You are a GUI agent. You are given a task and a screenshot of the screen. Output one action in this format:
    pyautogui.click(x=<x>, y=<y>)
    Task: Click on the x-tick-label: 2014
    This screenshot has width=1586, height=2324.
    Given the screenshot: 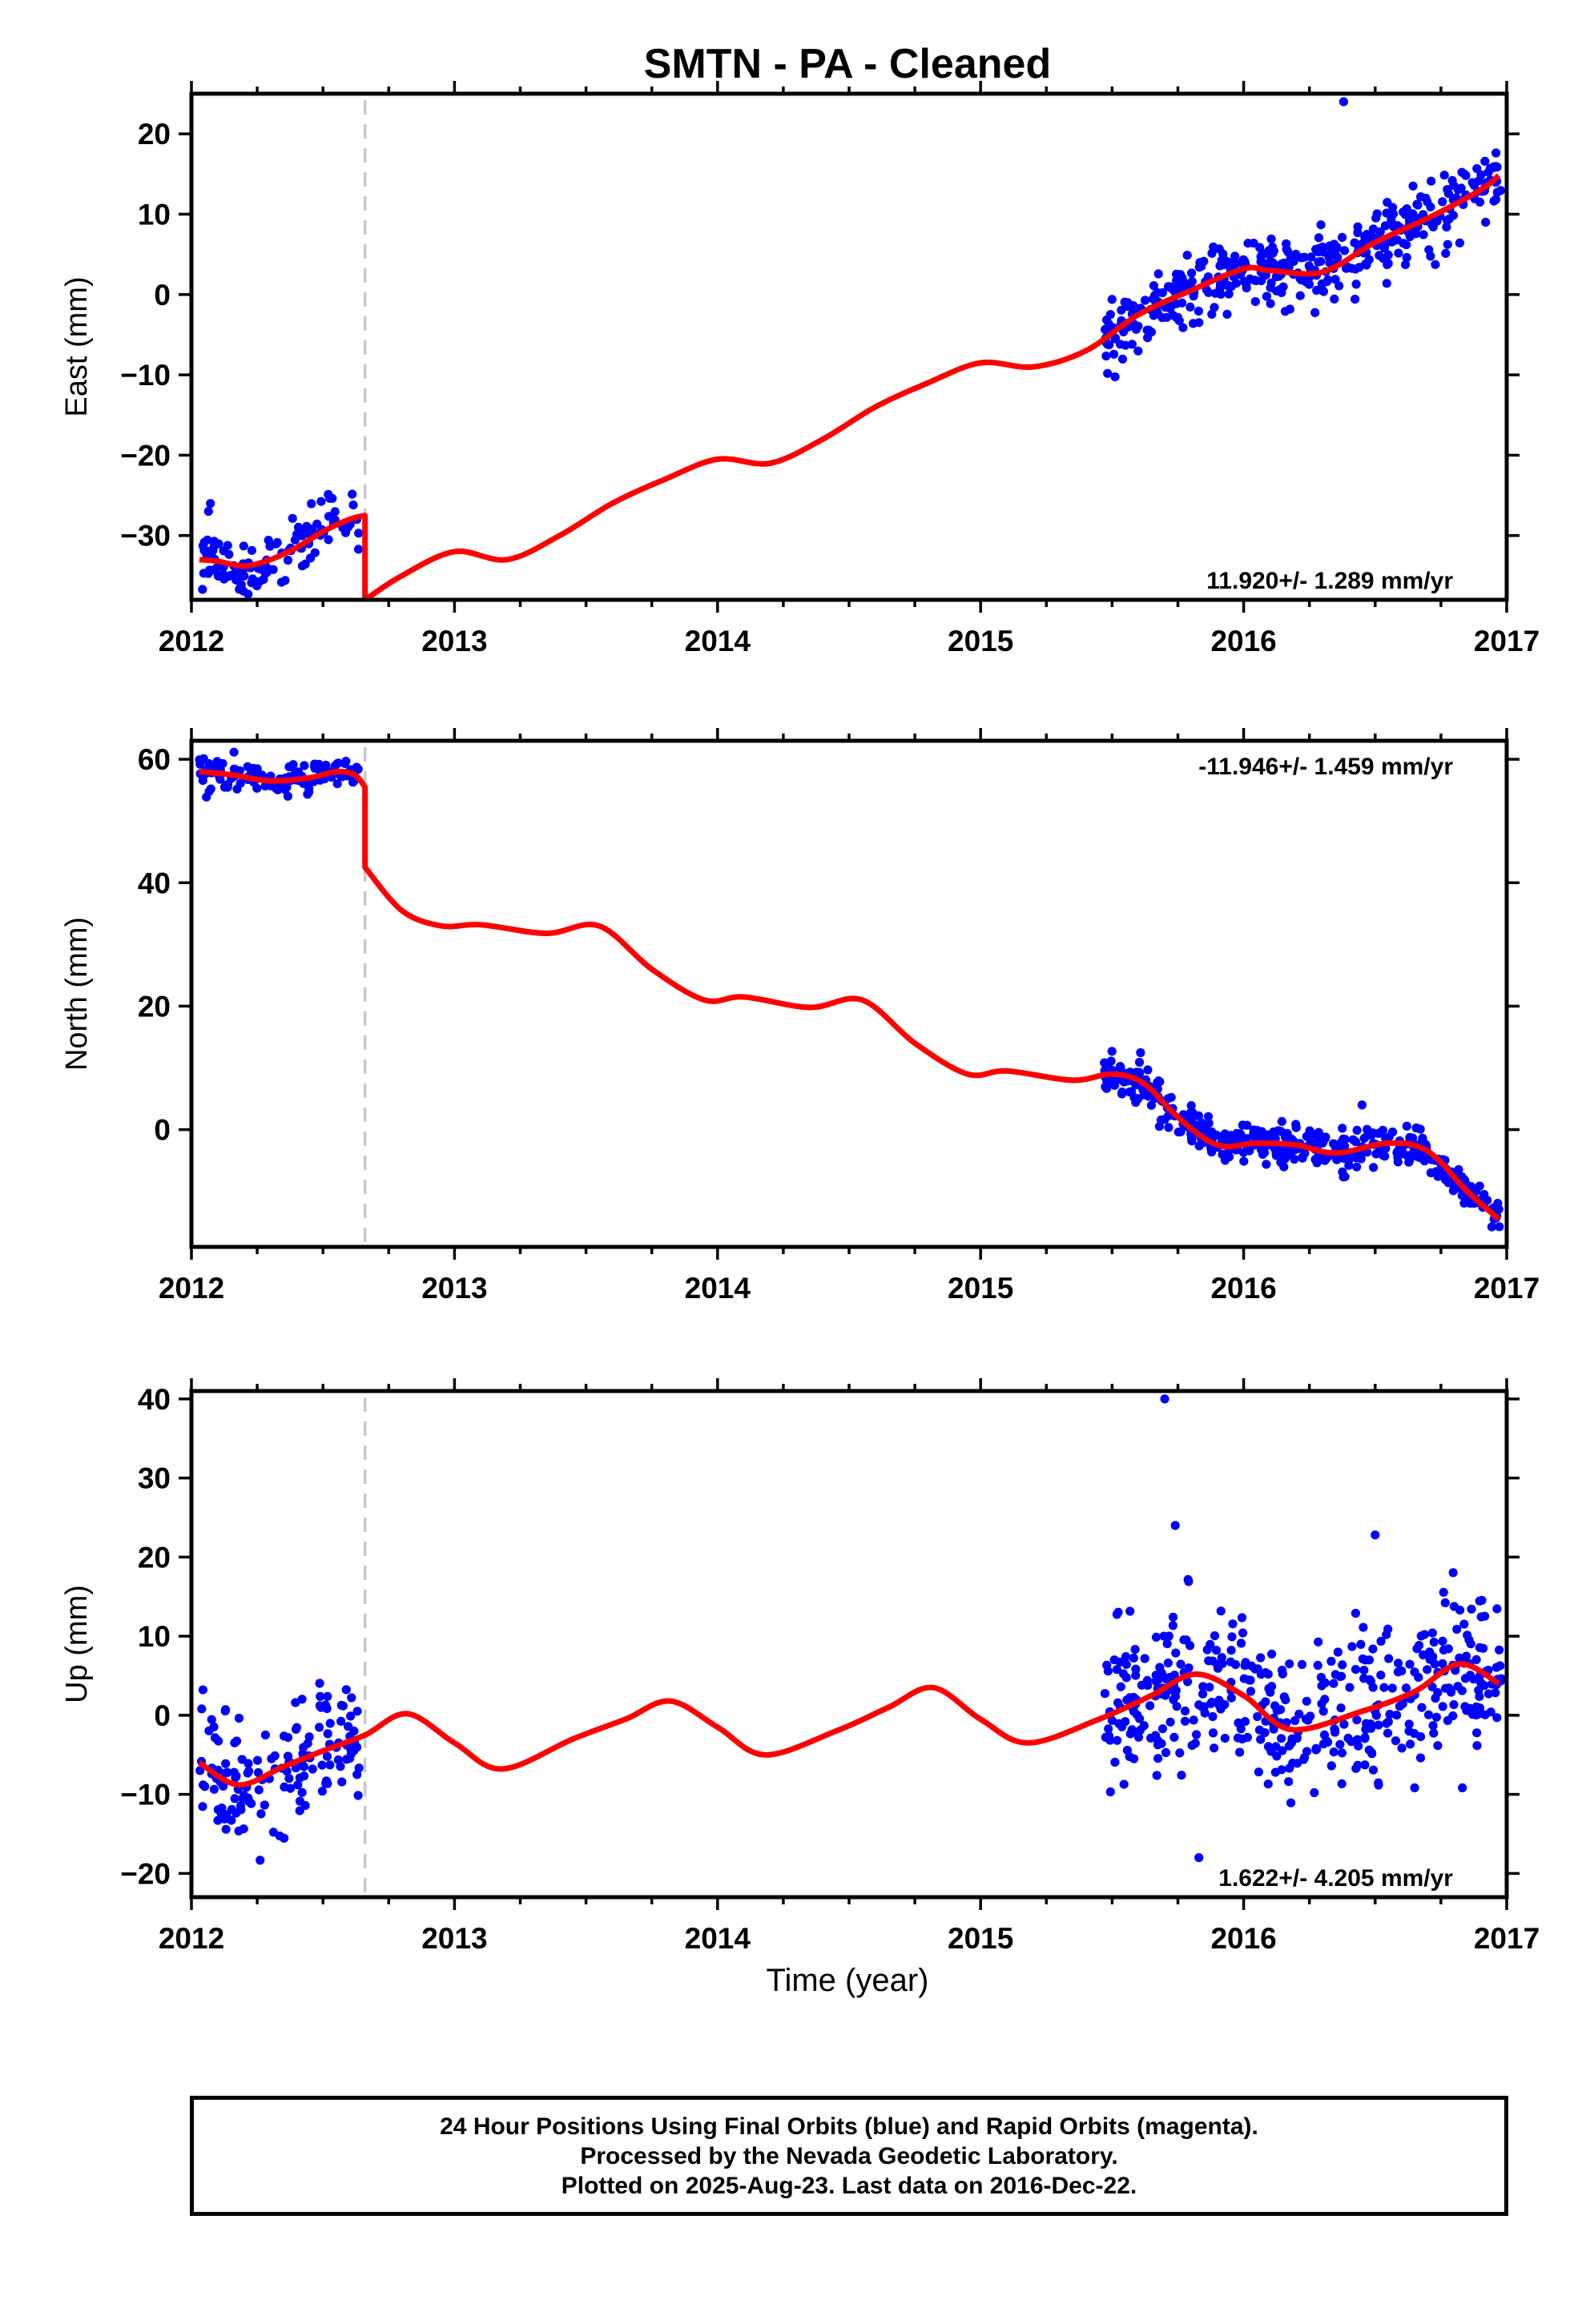 What is the action you would take?
    pyautogui.click(x=718, y=1938)
    